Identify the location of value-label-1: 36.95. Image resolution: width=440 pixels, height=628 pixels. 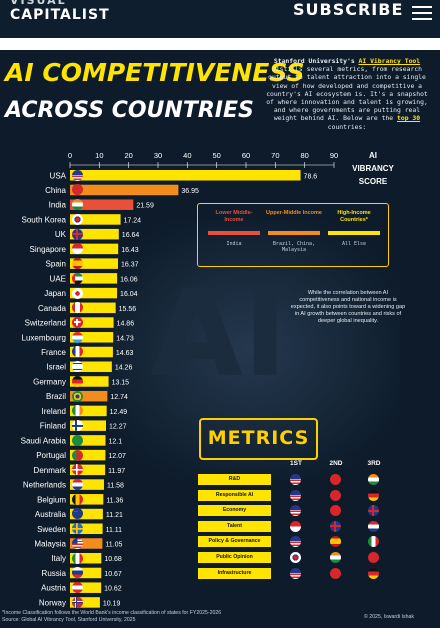
(190, 191).